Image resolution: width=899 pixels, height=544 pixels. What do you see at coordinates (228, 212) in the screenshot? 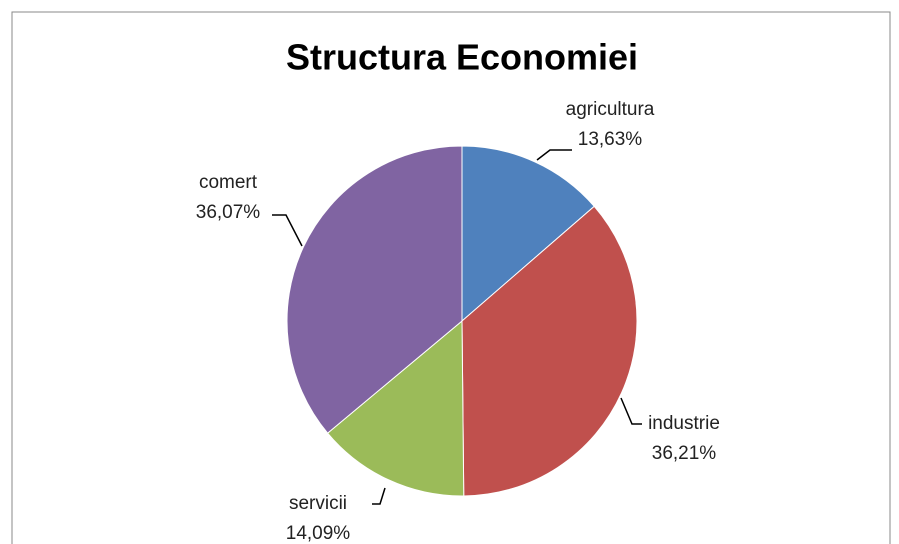
I see `slice-value-label: 36,07%` at bounding box center [228, 212].